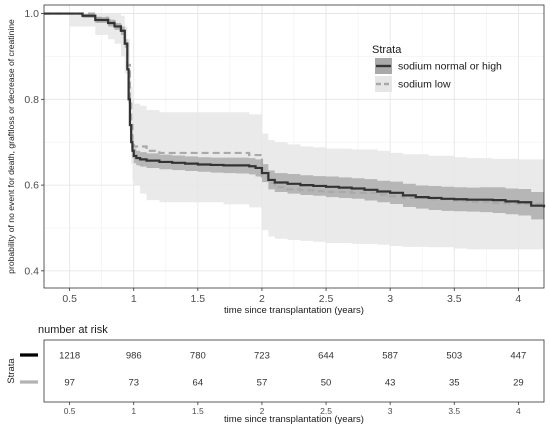 The width and height of the screenshot is (550, 432). What do you see at coordinates (34, 142) in the screenshot?
I see `y-axis-ticks: 0.4 0.6 0.8 1.0` at bounding box center [34, 142].